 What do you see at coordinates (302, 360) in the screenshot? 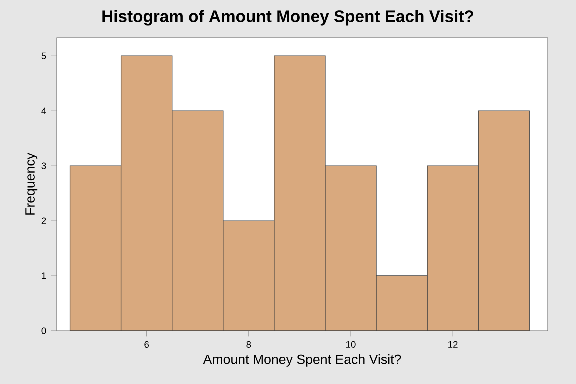
I see `x-axis-title: Amount Money Spent Each Visit?` at bounding box center [302, 360].